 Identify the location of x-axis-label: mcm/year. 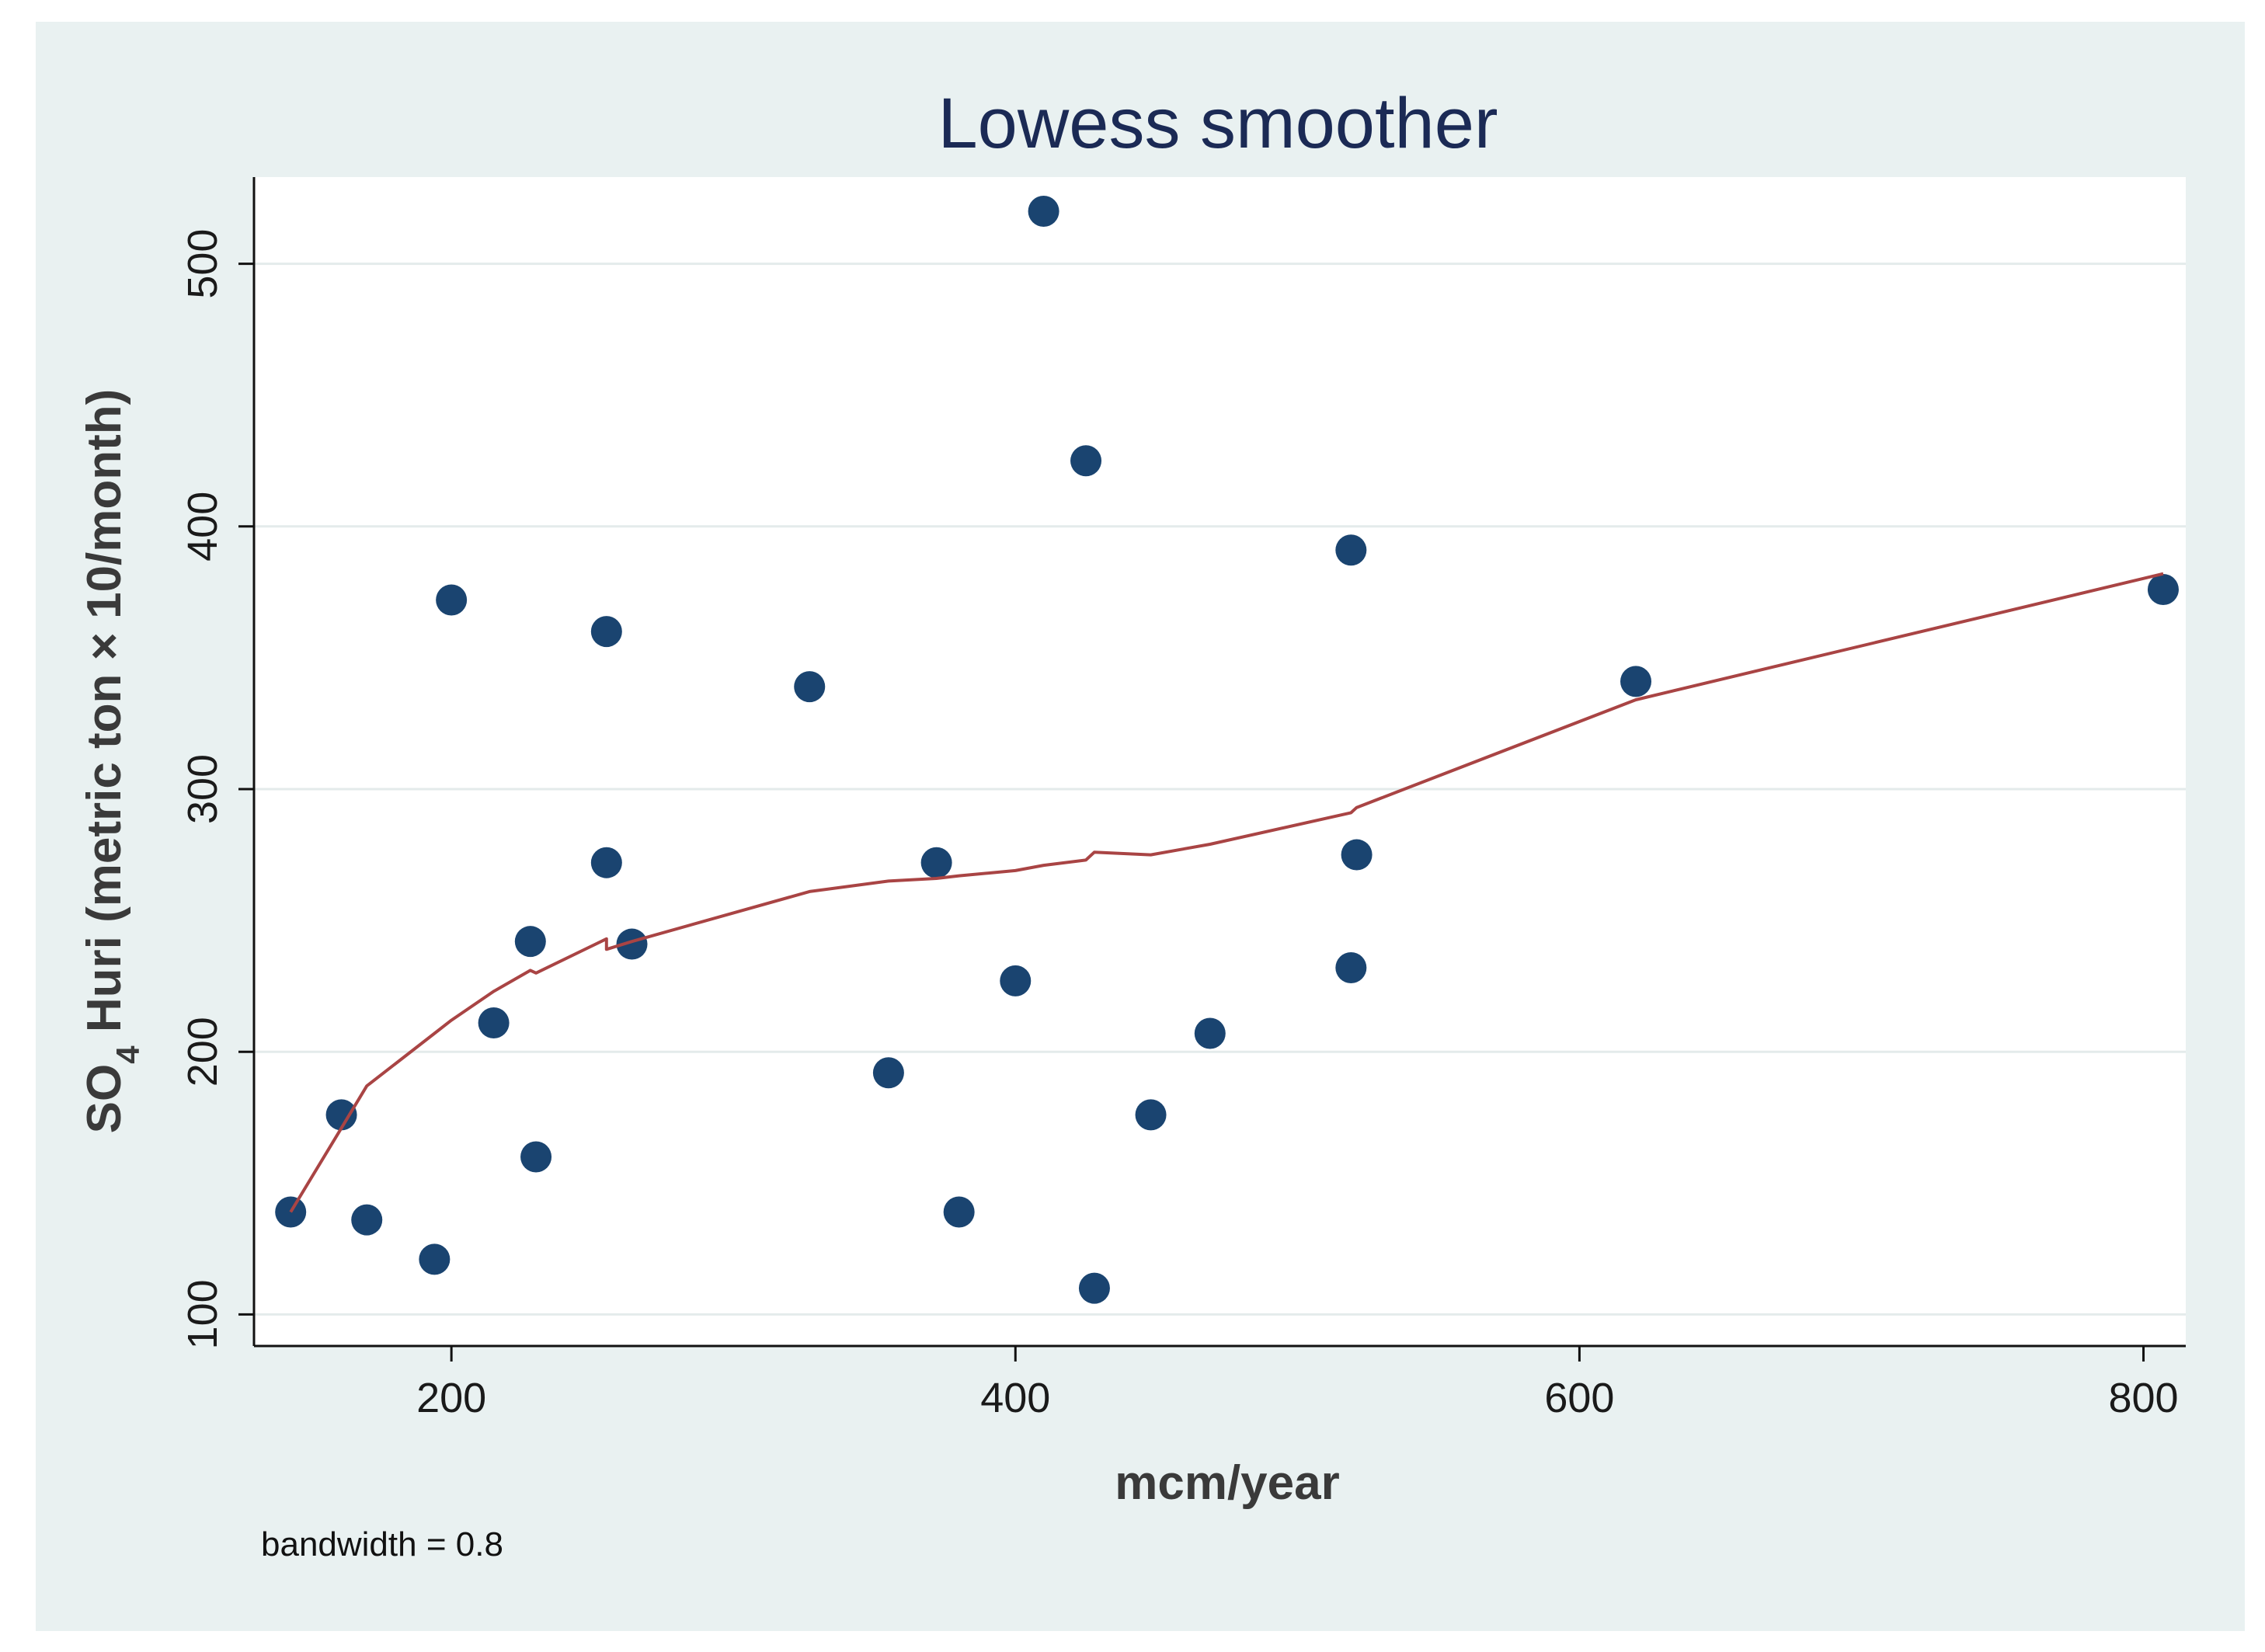
(1227, 1483).